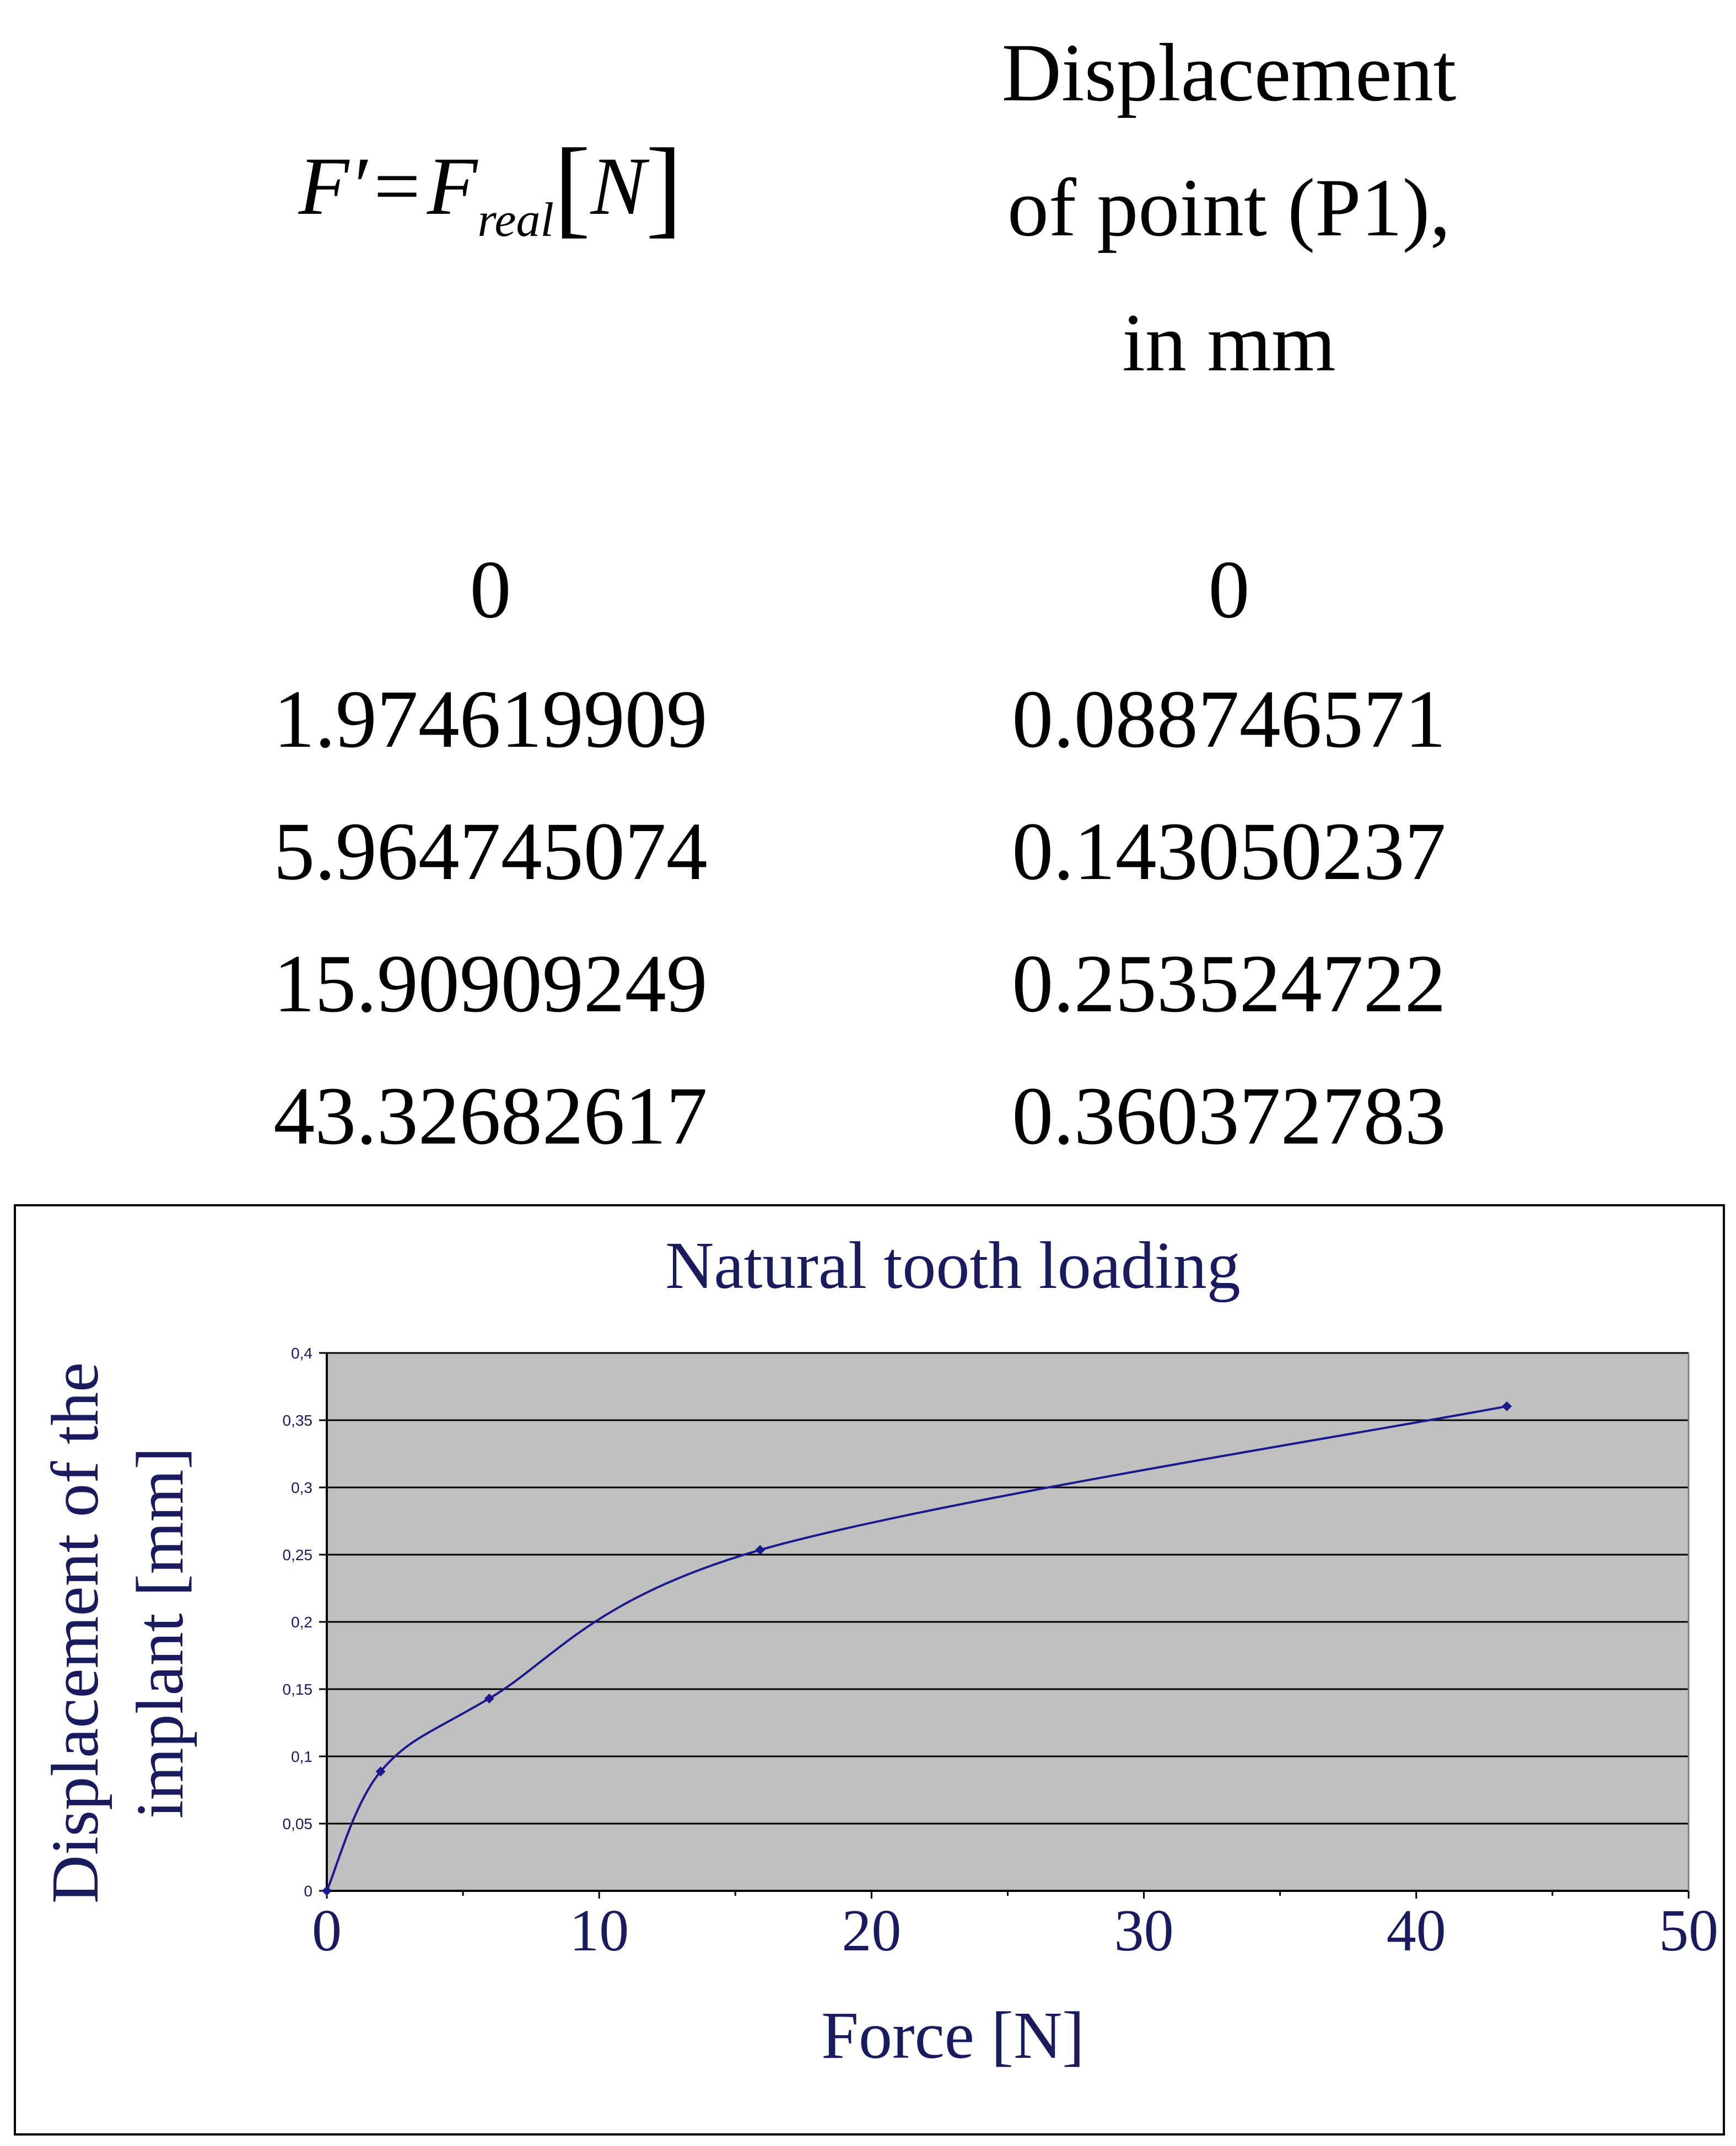 This screenshot has height=2146, width=1736. Describe the element at coordinates (1229, 852) in the screenshot. I see `displacement-cell: 0.143050237` at that location.